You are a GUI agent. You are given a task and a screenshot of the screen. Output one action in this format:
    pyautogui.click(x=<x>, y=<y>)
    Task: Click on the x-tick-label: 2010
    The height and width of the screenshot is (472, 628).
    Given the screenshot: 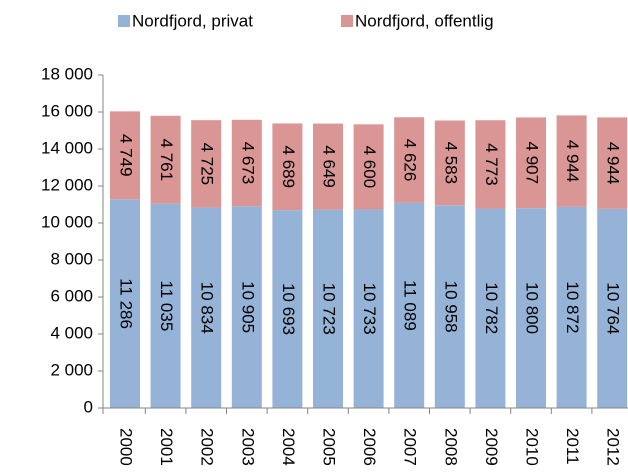 What is the action you would take?
    pyautogui.click(x=532, y=447)
    